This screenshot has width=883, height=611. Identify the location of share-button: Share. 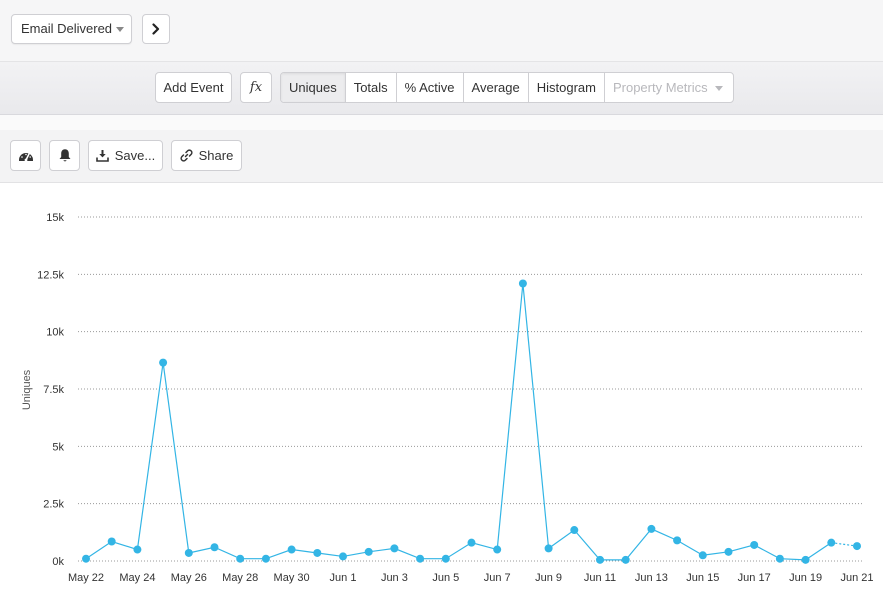
(206, 155).